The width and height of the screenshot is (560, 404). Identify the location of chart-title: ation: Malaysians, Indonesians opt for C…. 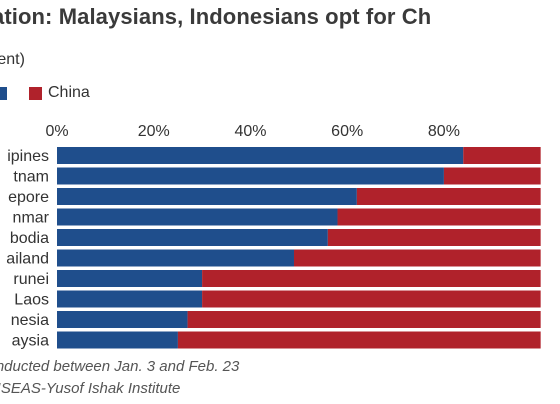
(216, 16).